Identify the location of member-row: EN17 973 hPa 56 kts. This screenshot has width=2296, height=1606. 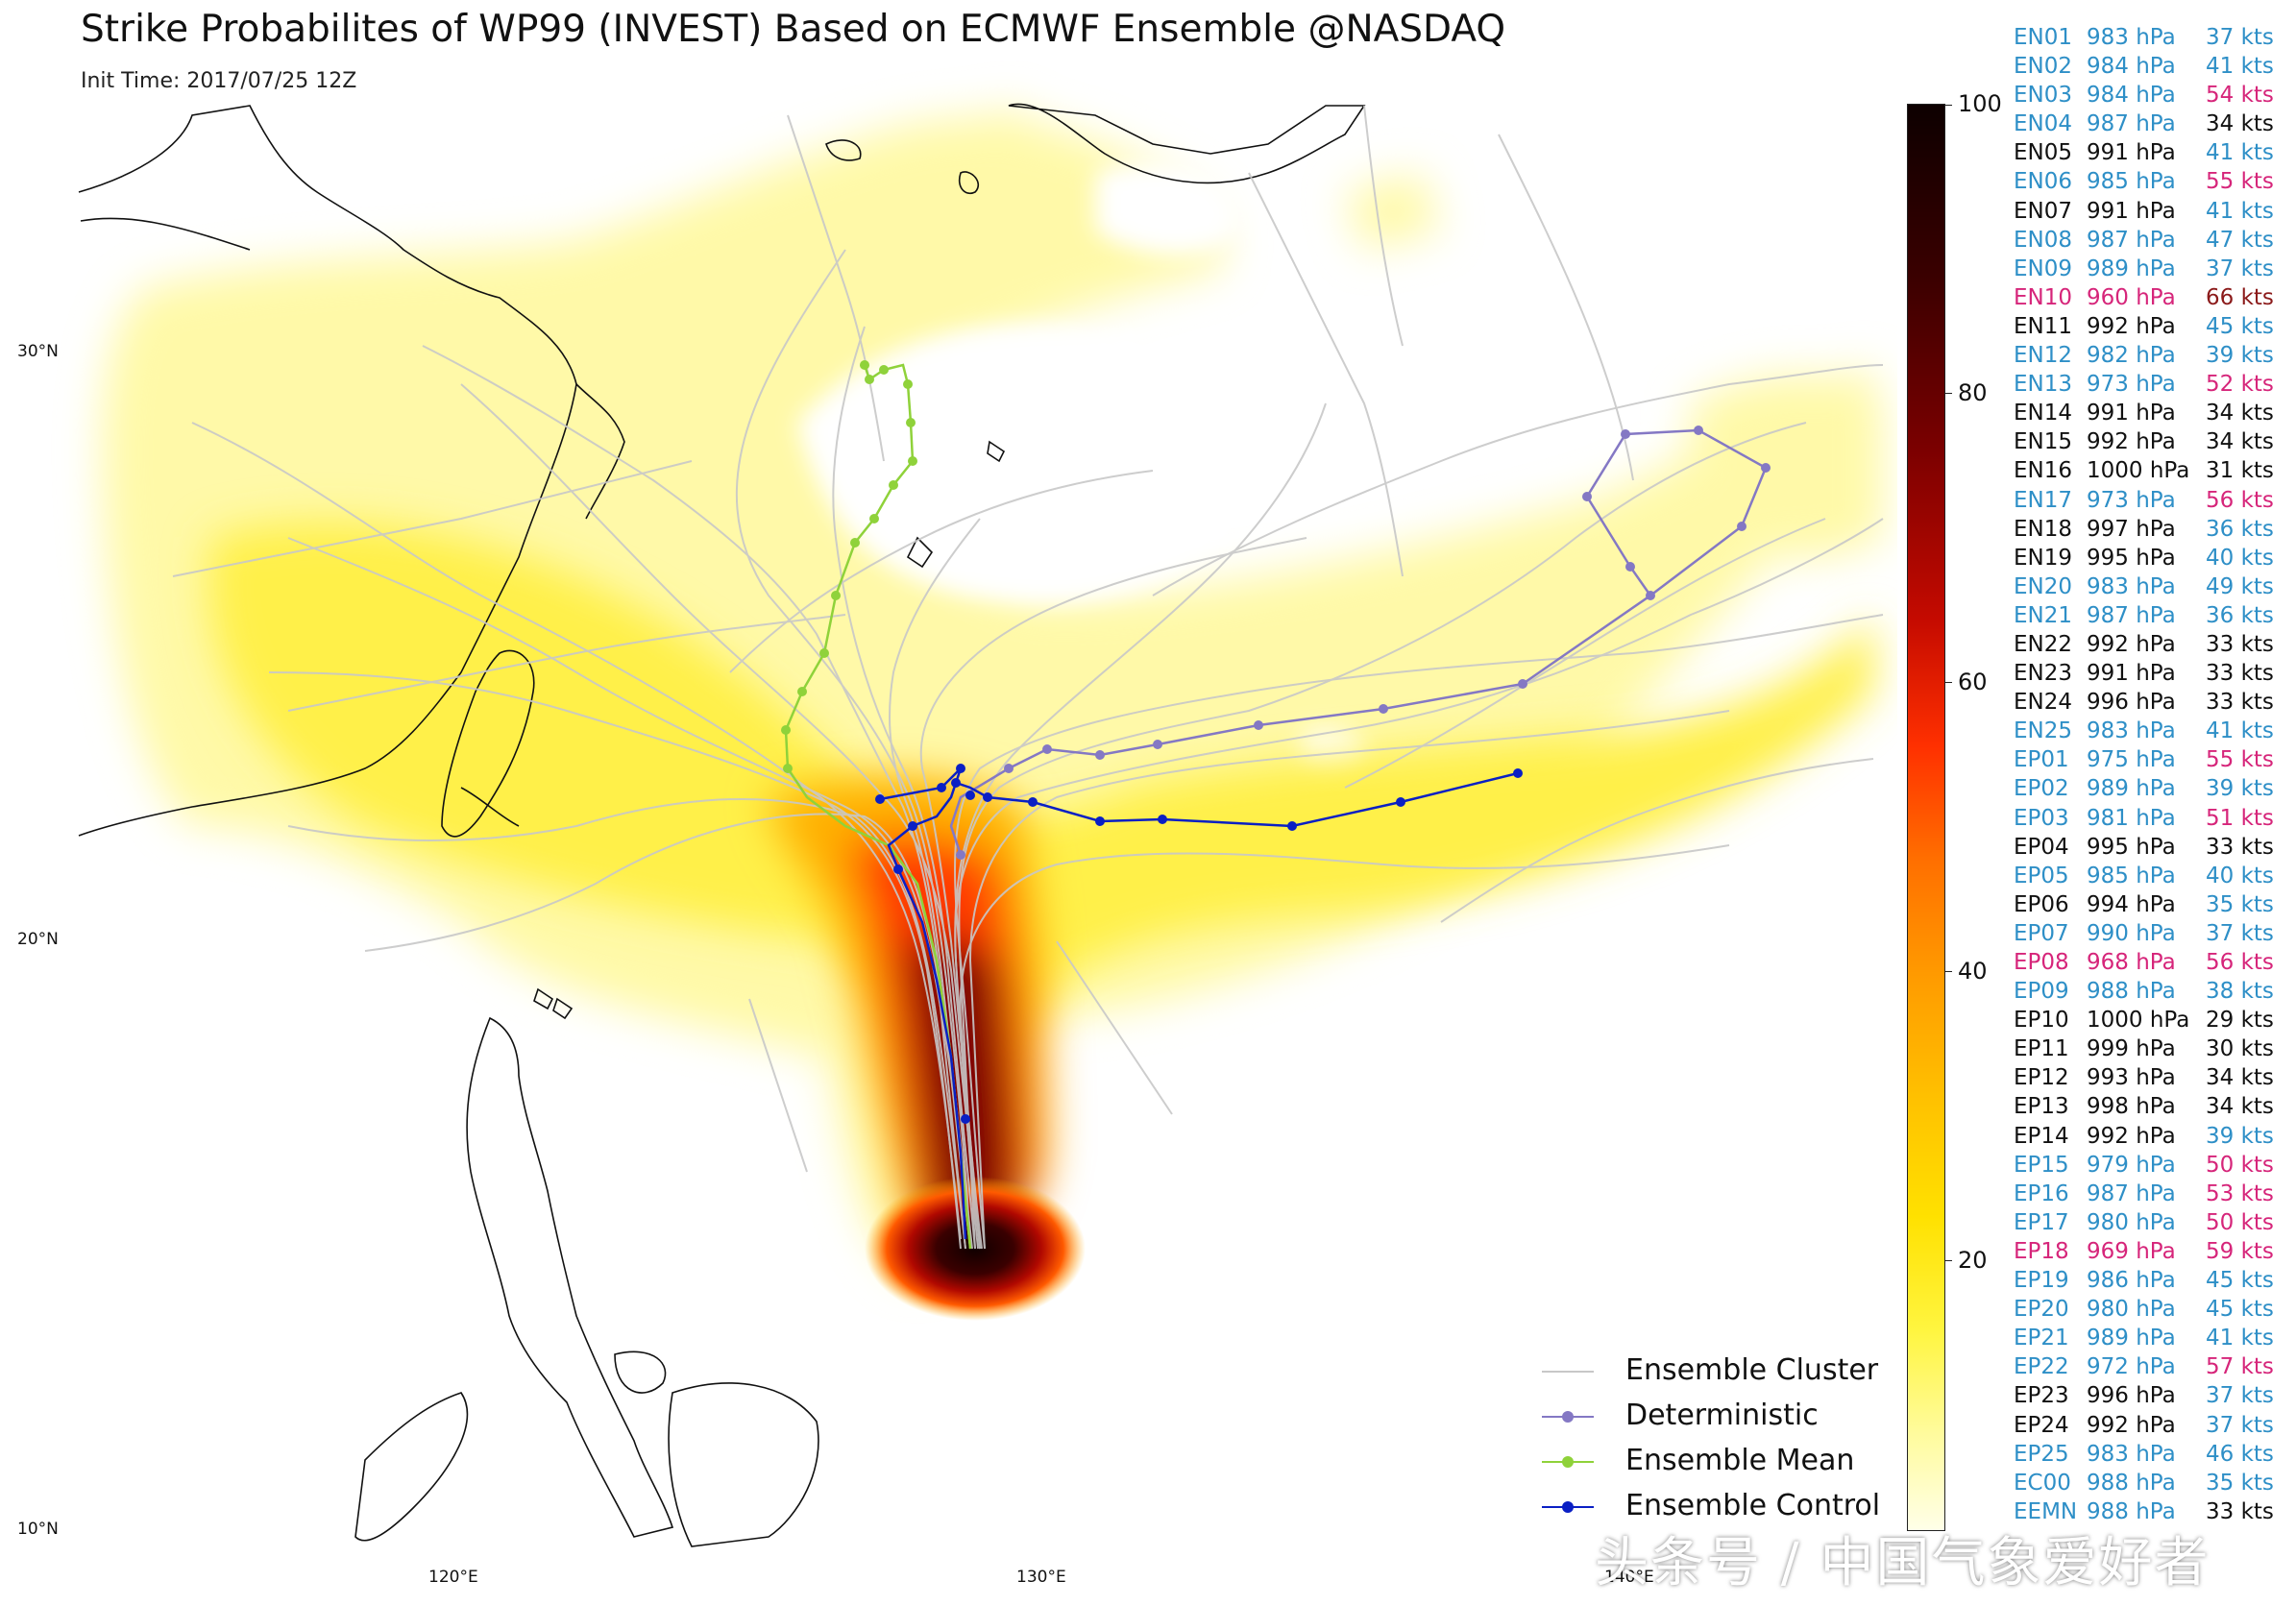
(2153, 502).